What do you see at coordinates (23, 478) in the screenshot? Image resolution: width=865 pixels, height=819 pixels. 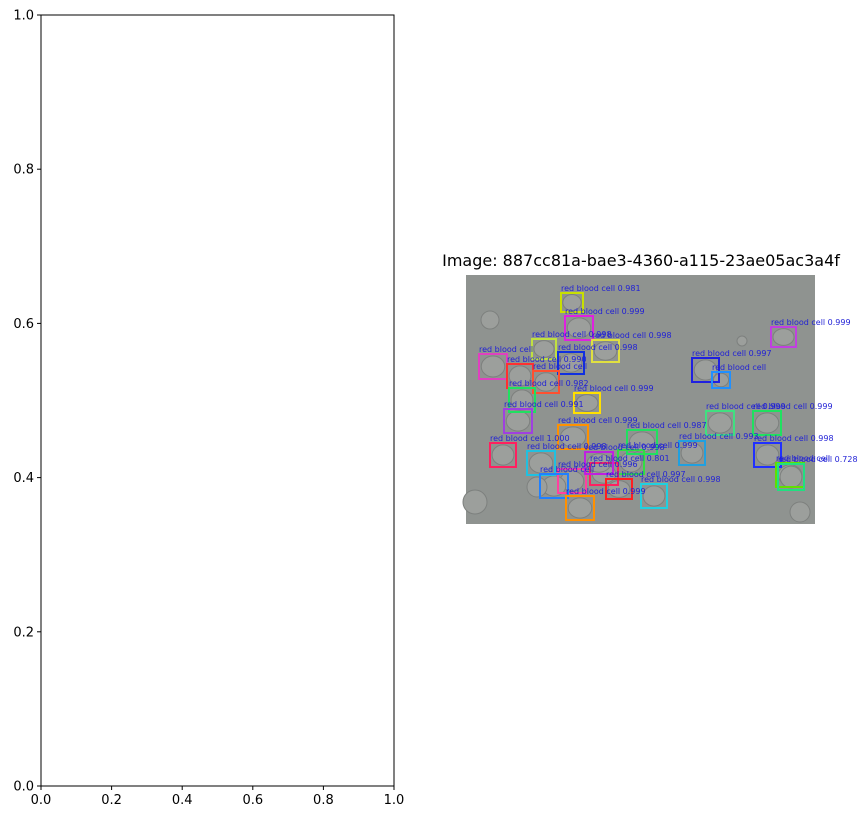 I see `y-tick-label: 0.4` at bounding box center [23, 478].